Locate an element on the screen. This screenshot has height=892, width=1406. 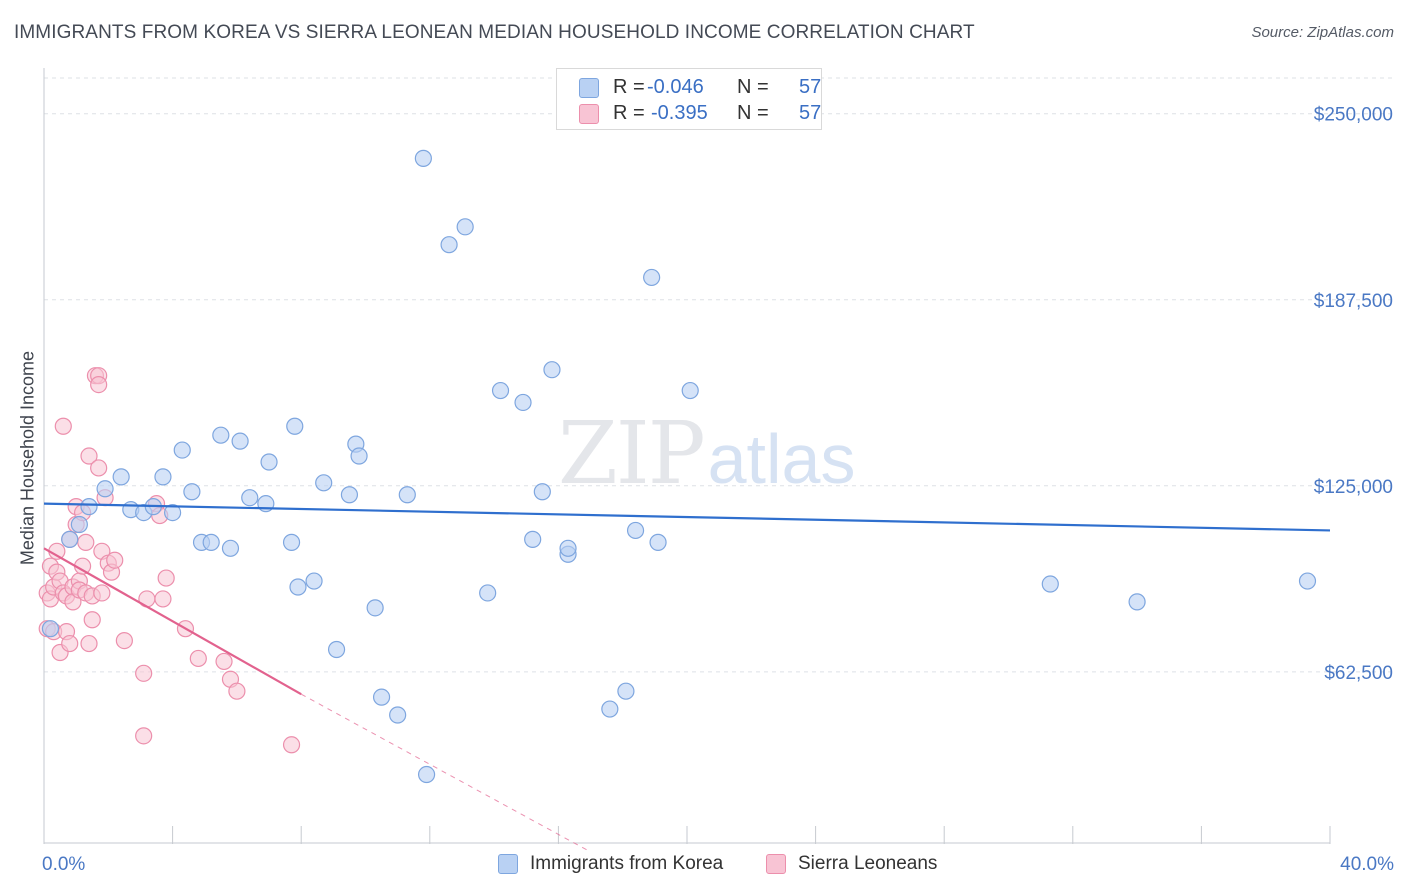
x-tick-label-max: 40.0% is located at coordinates (1367, 864).